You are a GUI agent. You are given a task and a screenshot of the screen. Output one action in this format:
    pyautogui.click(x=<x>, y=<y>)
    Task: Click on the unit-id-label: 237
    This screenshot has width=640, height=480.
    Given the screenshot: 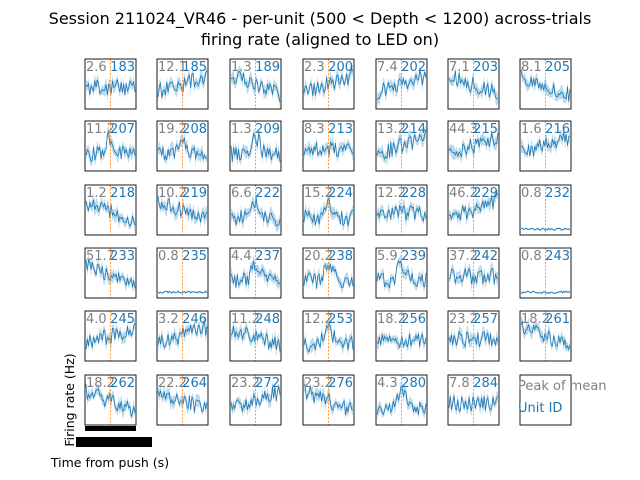 What is the action you would take?
    pyautogui.click(x=267, y=256)
    